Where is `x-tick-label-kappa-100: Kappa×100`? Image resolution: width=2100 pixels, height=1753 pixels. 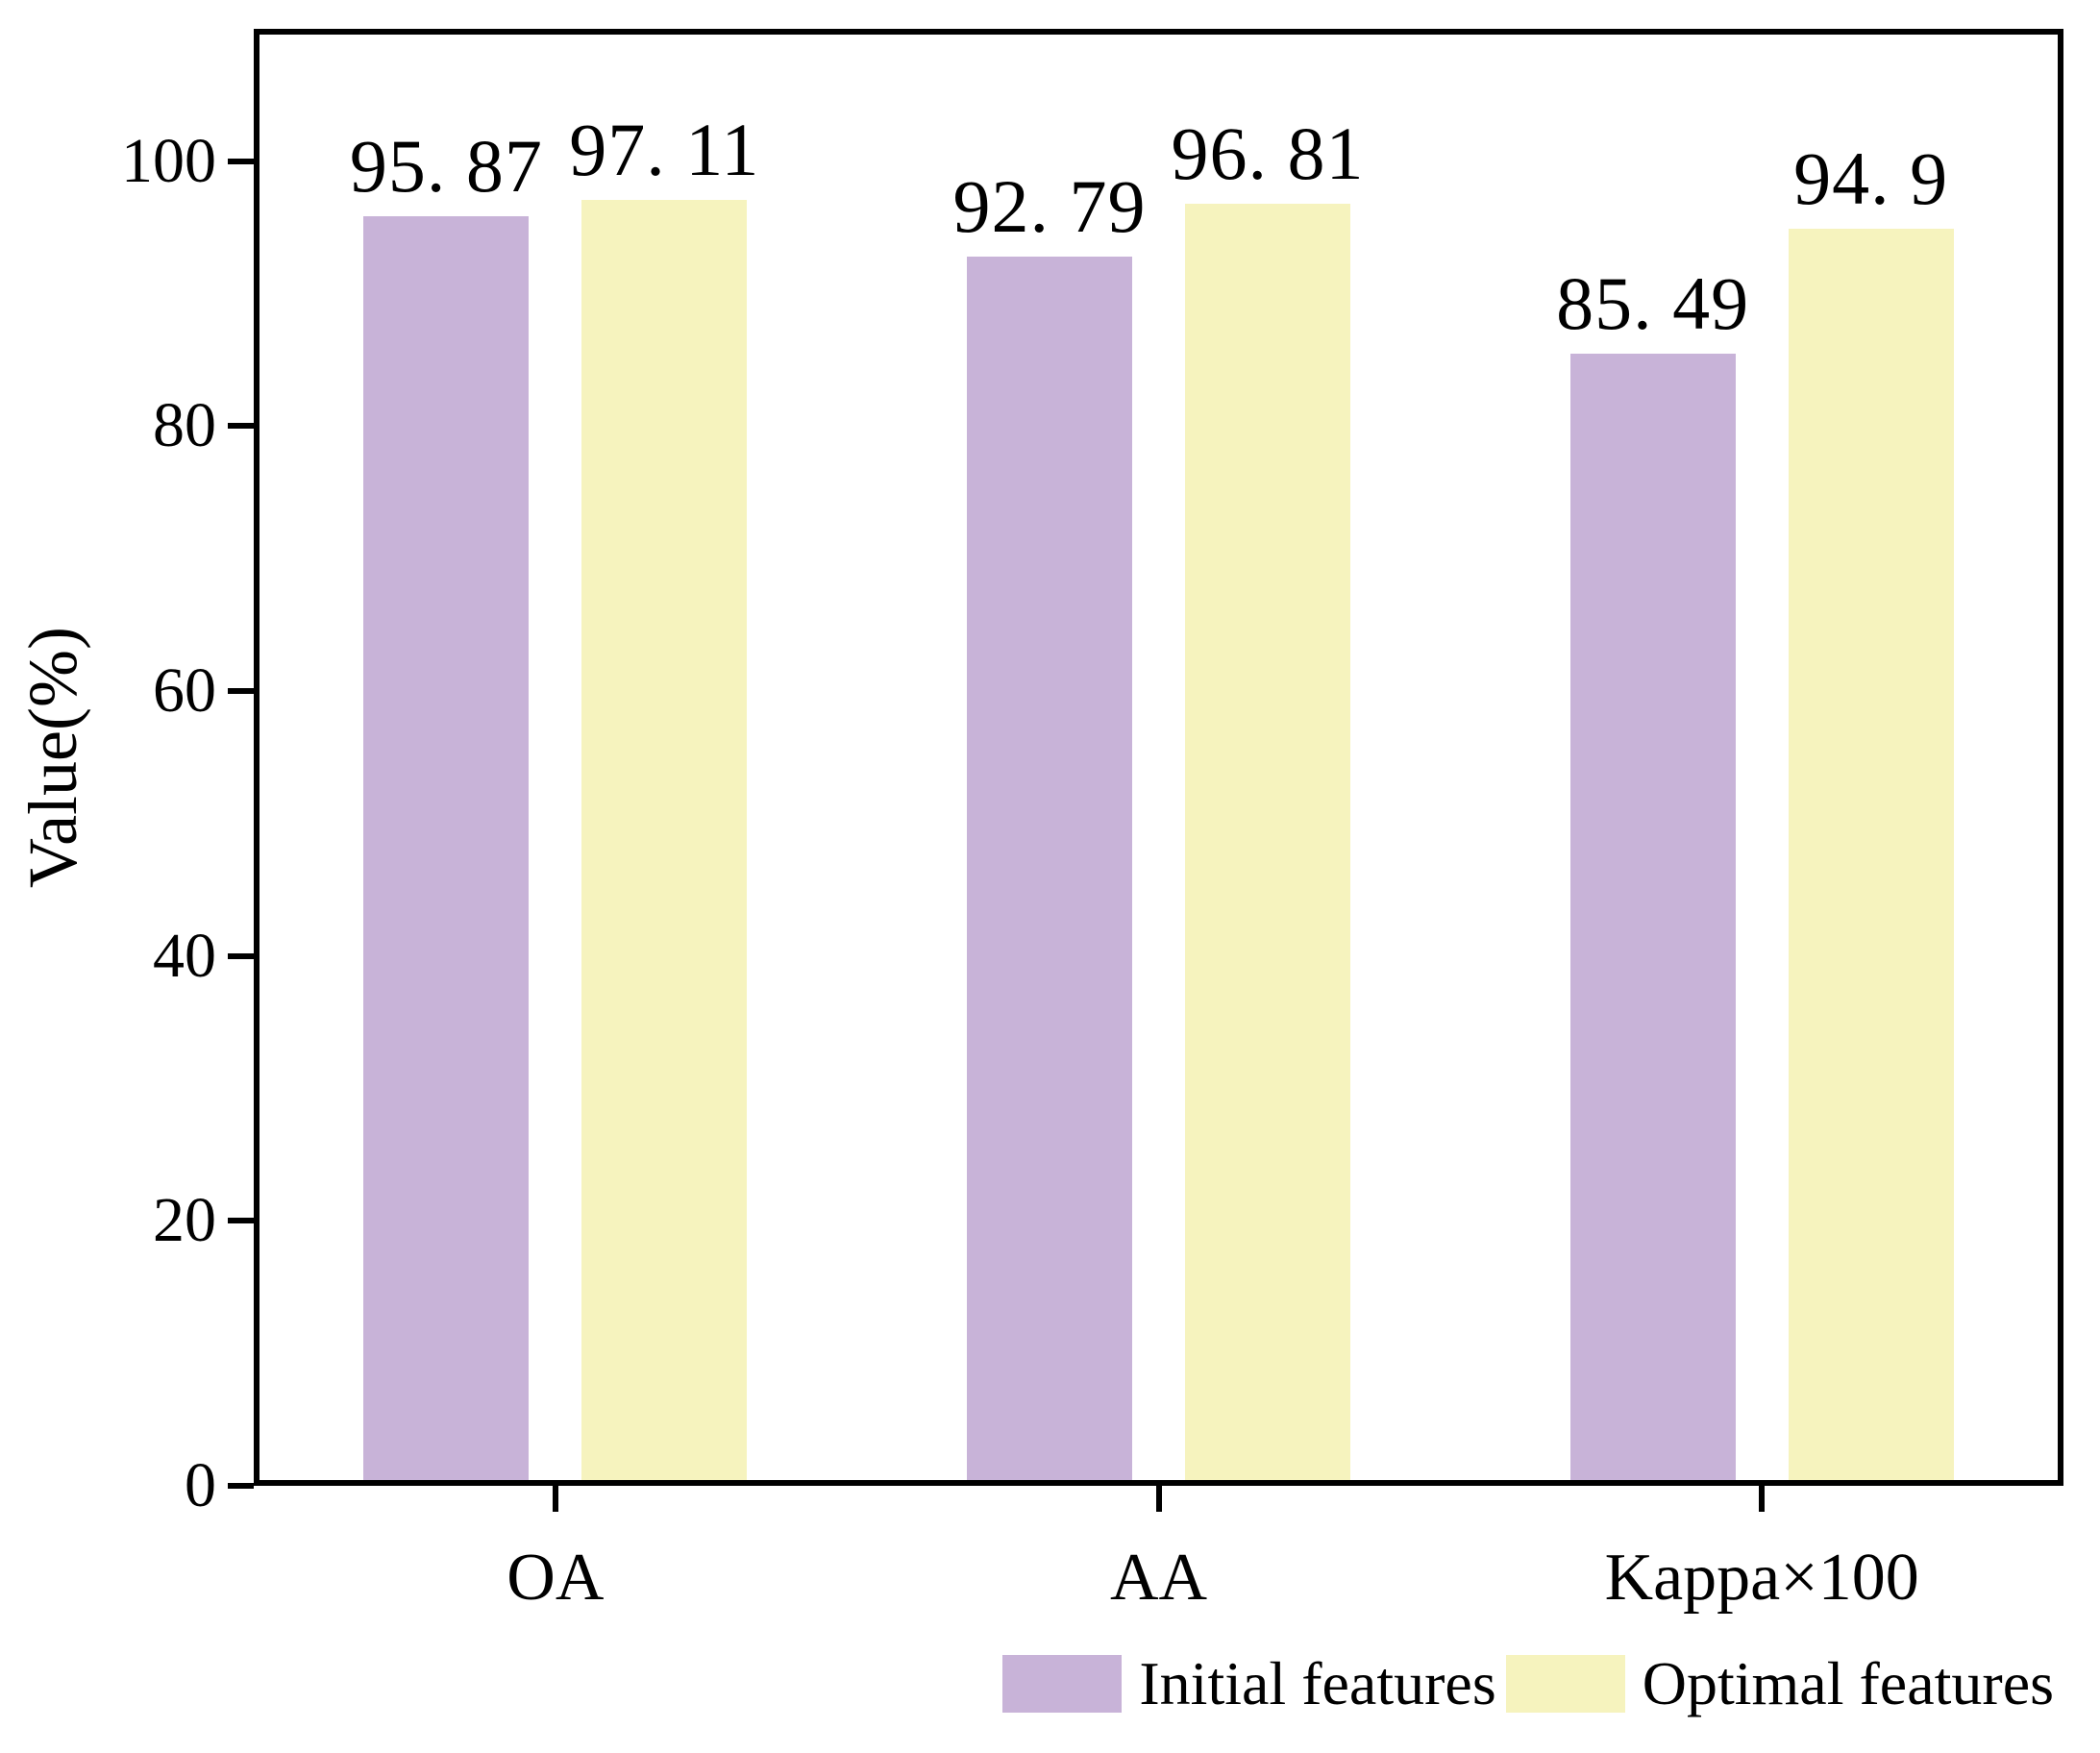
x-tick-label-kappa-100: Kappa×100 is located at coordinates (1762, 1578).